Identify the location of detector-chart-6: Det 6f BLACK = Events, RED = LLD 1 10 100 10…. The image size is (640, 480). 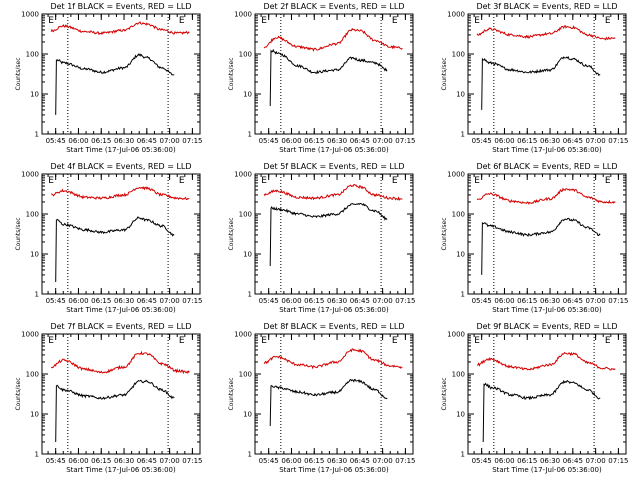
(534, 238).